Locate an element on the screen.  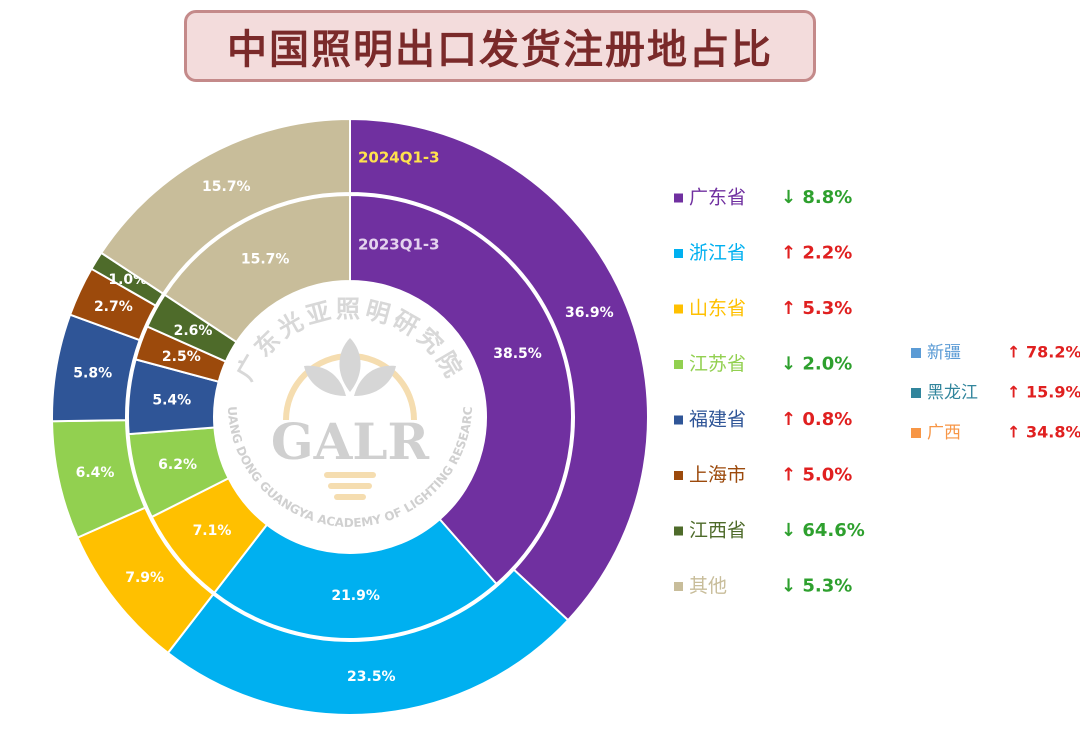
legend-name-5: 上海市 is located at coordinates (717, 475).